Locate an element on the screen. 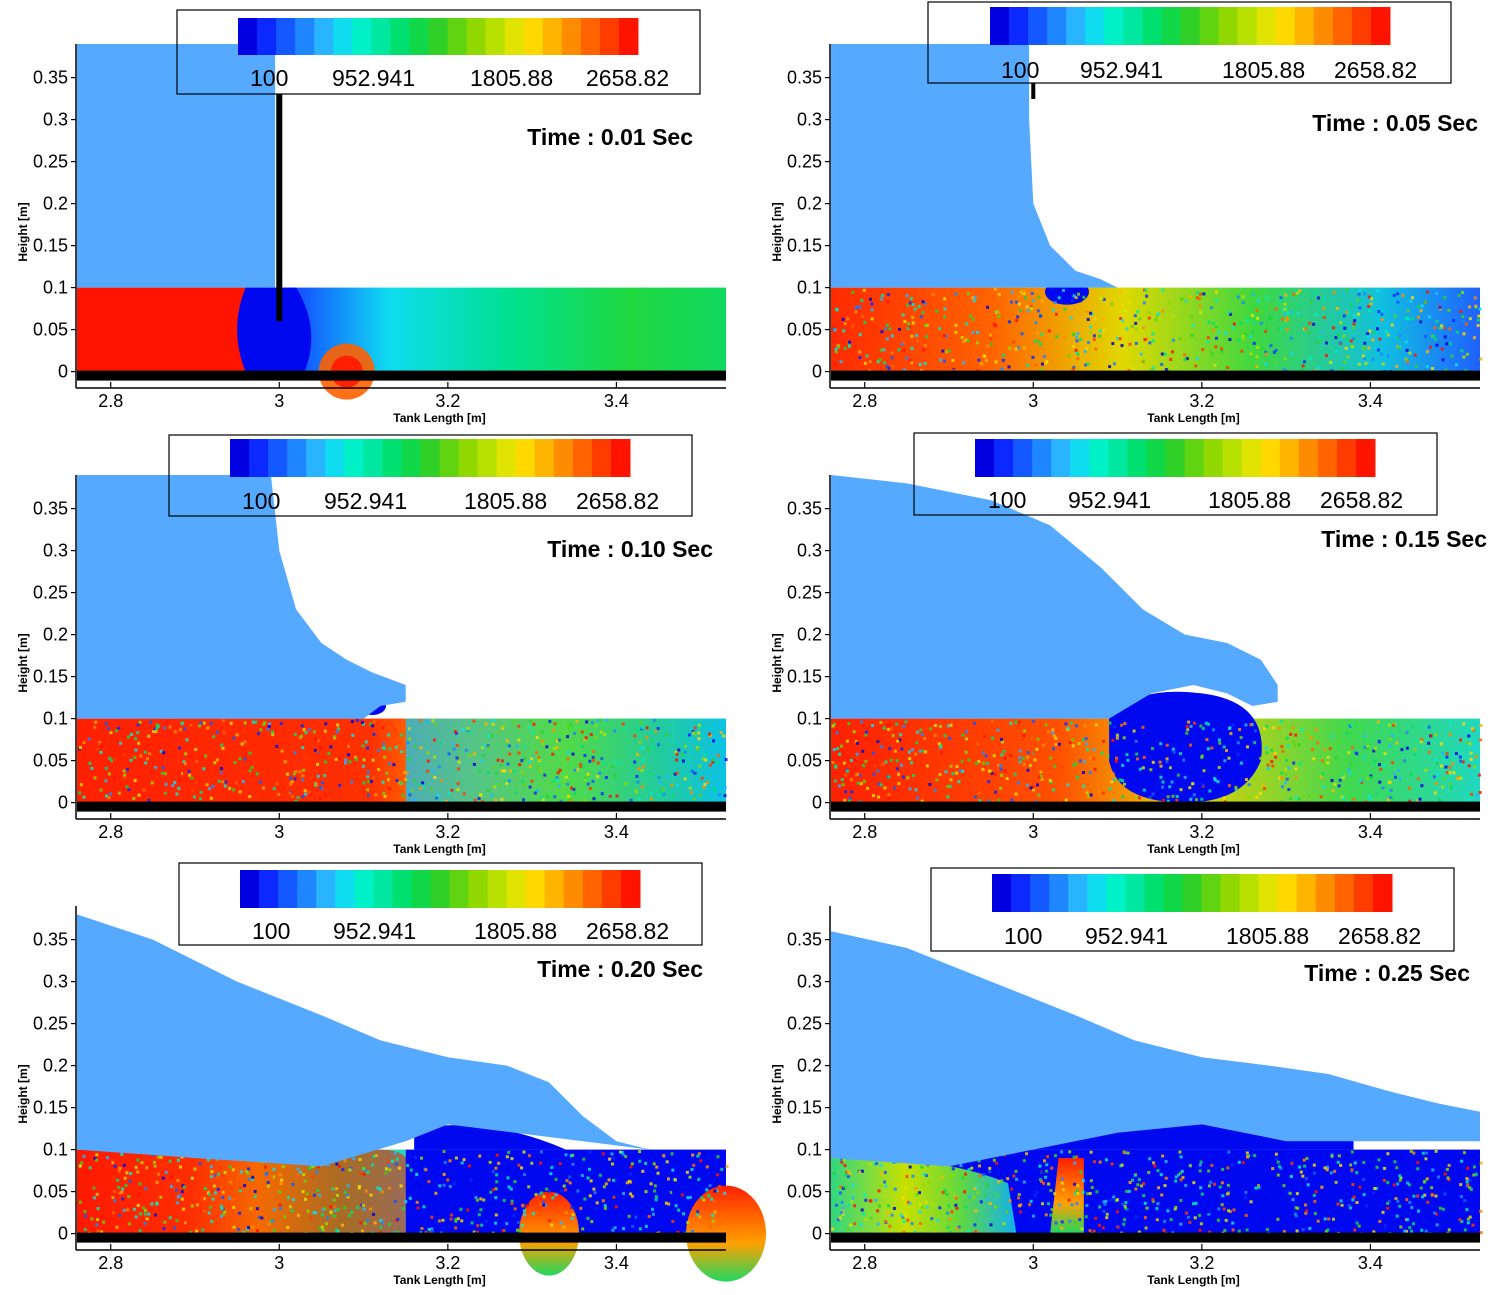  legend-label: 100 is located at coordinates (271, 931).